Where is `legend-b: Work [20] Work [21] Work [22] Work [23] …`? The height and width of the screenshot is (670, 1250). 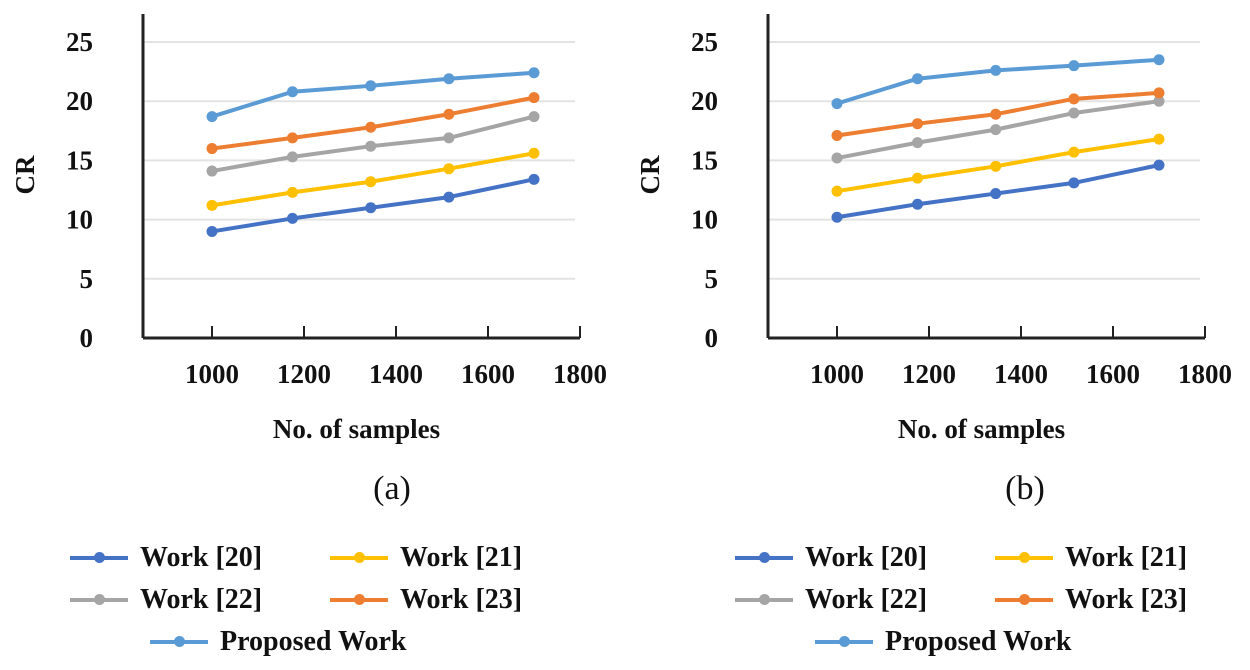 legend-b: Work [20] Work [21] Work [22] Work [23] … is located at coordinates (987, 600).